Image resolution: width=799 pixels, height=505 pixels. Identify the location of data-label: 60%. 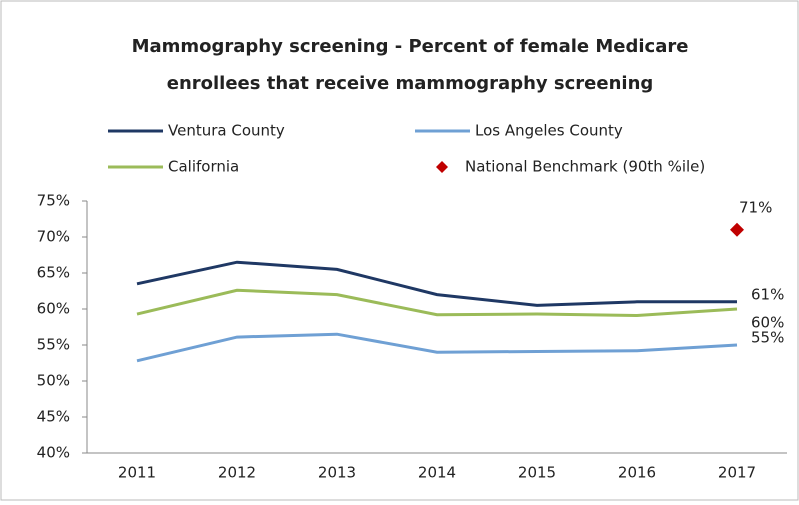
(767, 323).